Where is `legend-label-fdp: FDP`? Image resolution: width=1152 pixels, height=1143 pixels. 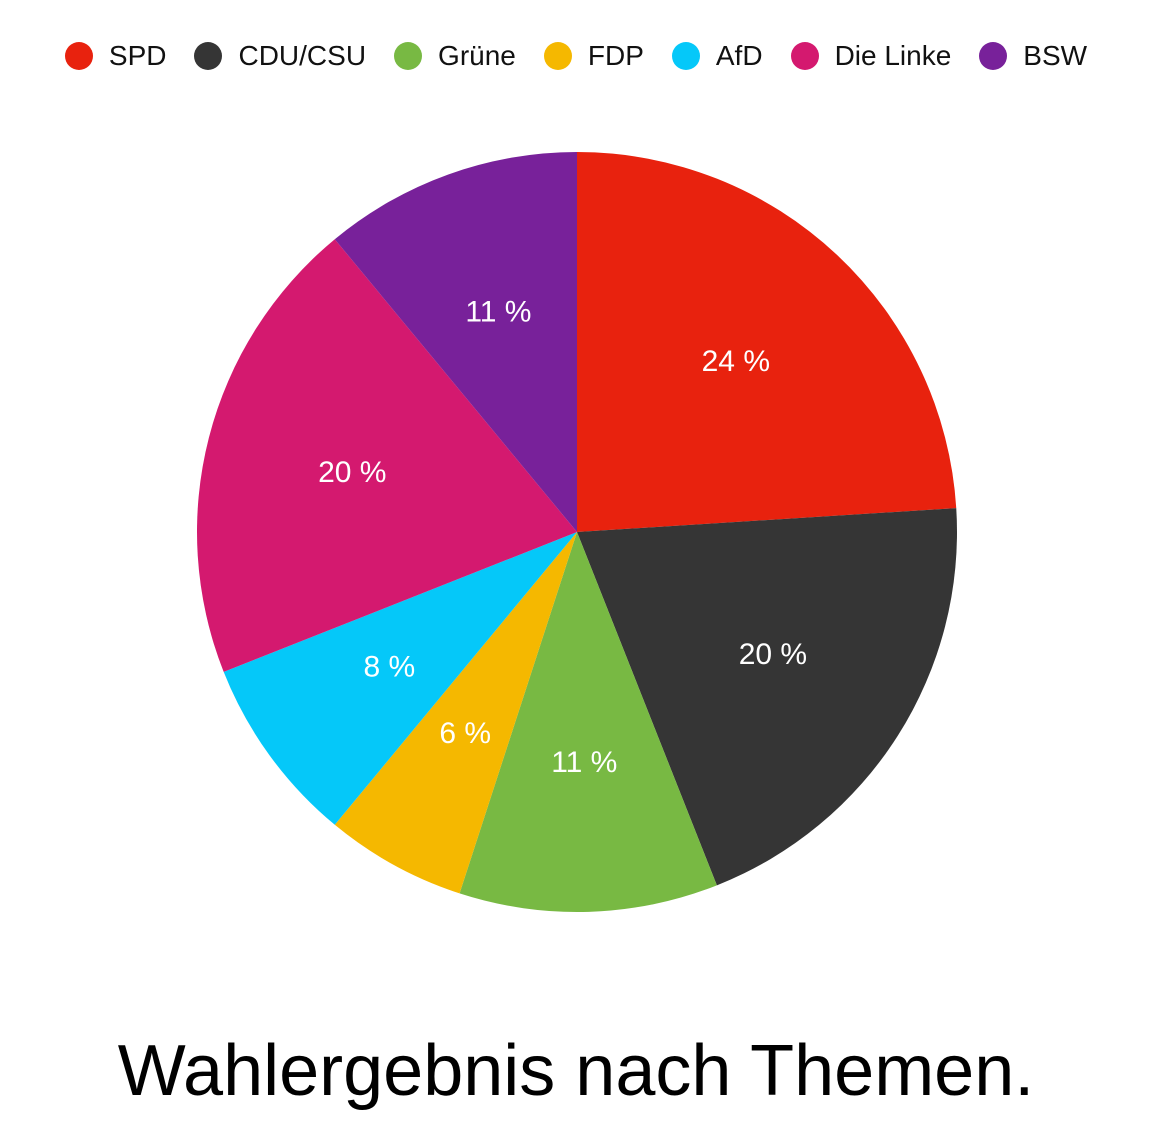 legend-label-fdp: FDP is located at coordinates (615, 55).